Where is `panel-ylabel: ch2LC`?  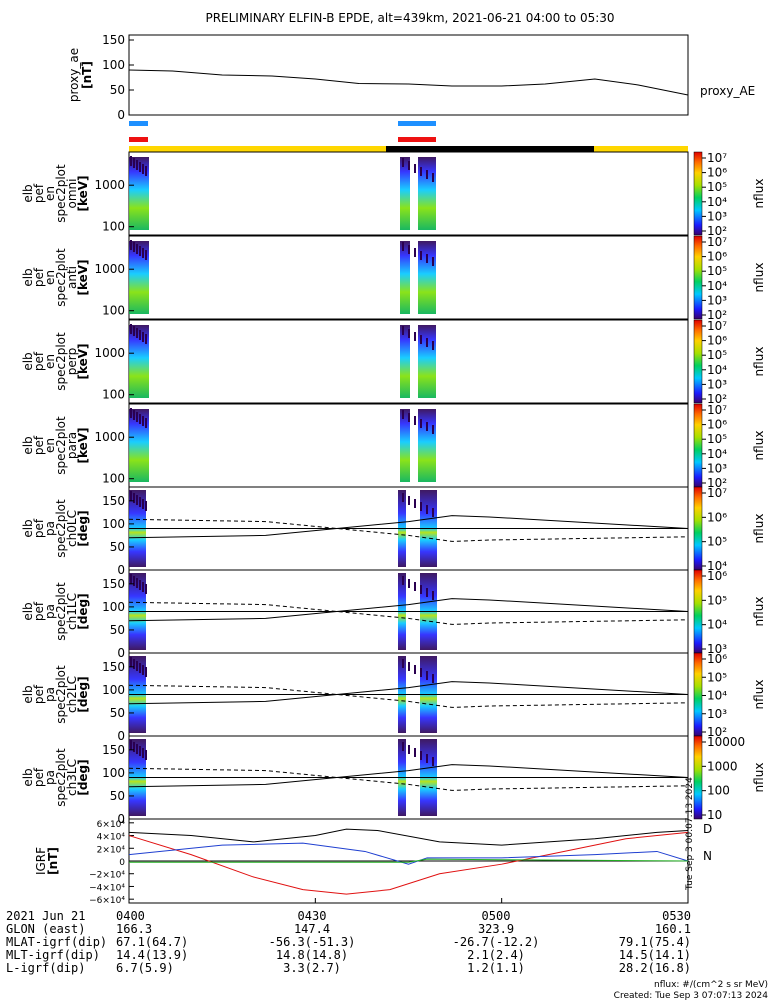
panel-ylabel: ch2LC is located at coordinates (72, 694).